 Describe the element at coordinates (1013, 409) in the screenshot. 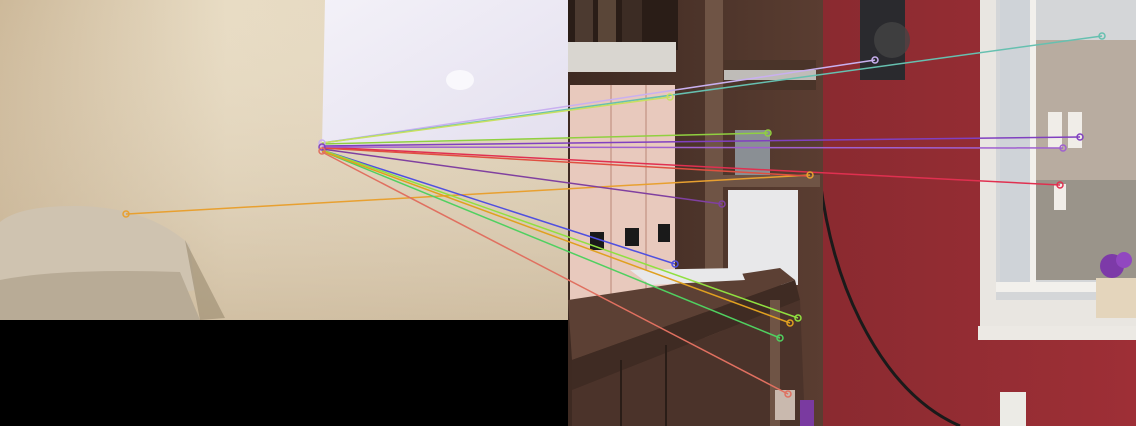

I see `power-outlet` at that location.